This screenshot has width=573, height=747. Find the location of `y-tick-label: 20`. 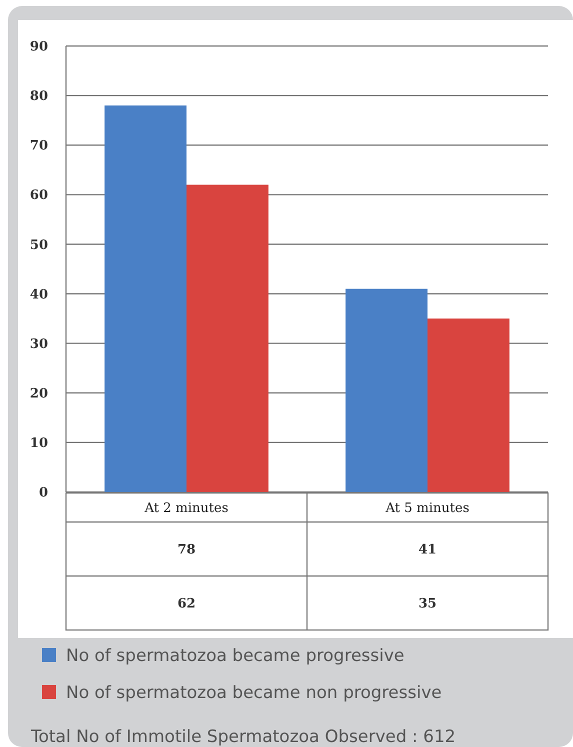

y-tick-label: 20 is located at coordinates (39, 394).